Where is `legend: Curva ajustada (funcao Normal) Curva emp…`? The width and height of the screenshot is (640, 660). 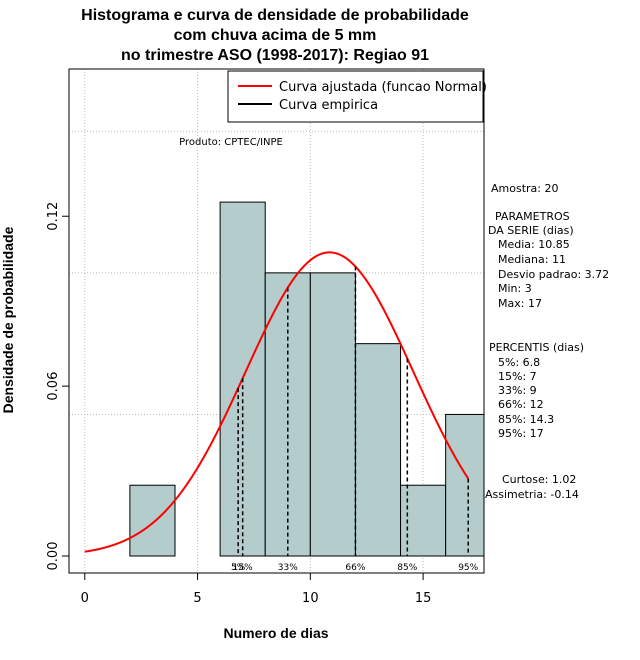
legend: Curva ajustada (funcao Normal) Curva emp… is located at coordinates (357, 96).